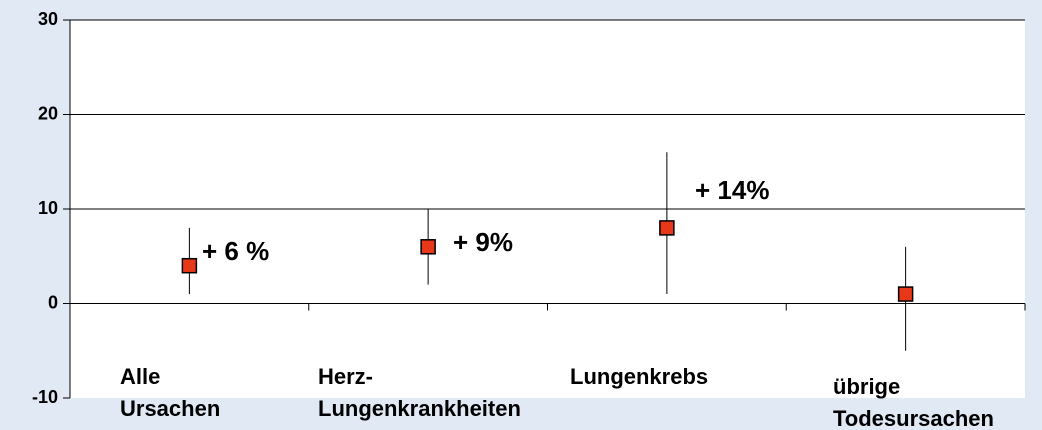 Image resolution: width=1042 pixels, height=430 pixels. What do you see at coordinates (48, 19) in the screenshot?
I see `y-tick-label: 30` at bounding box center [48, 19].